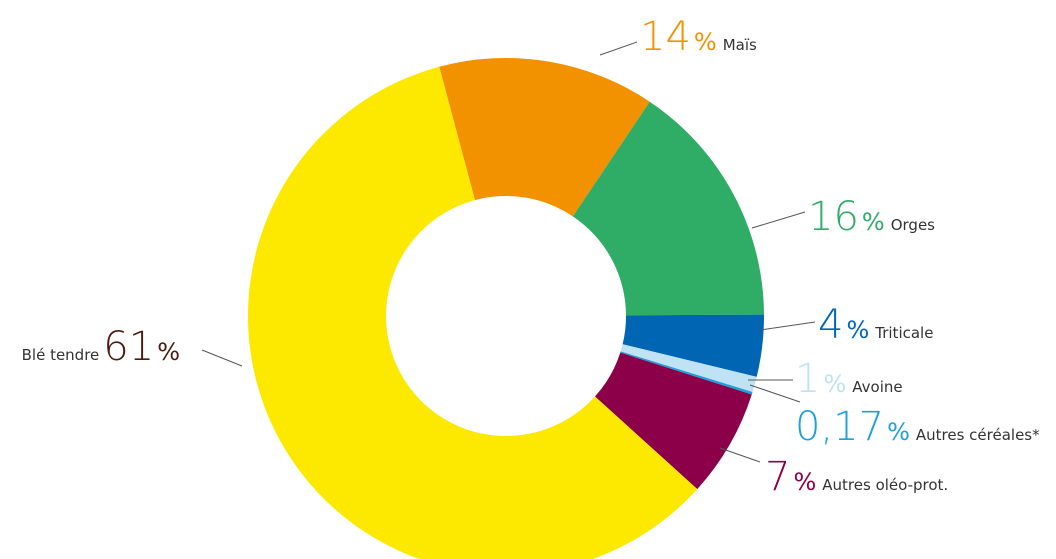 The width and height of the screenshot is (1056, 559). I want to click on value-label: 14, so click(665, 37).